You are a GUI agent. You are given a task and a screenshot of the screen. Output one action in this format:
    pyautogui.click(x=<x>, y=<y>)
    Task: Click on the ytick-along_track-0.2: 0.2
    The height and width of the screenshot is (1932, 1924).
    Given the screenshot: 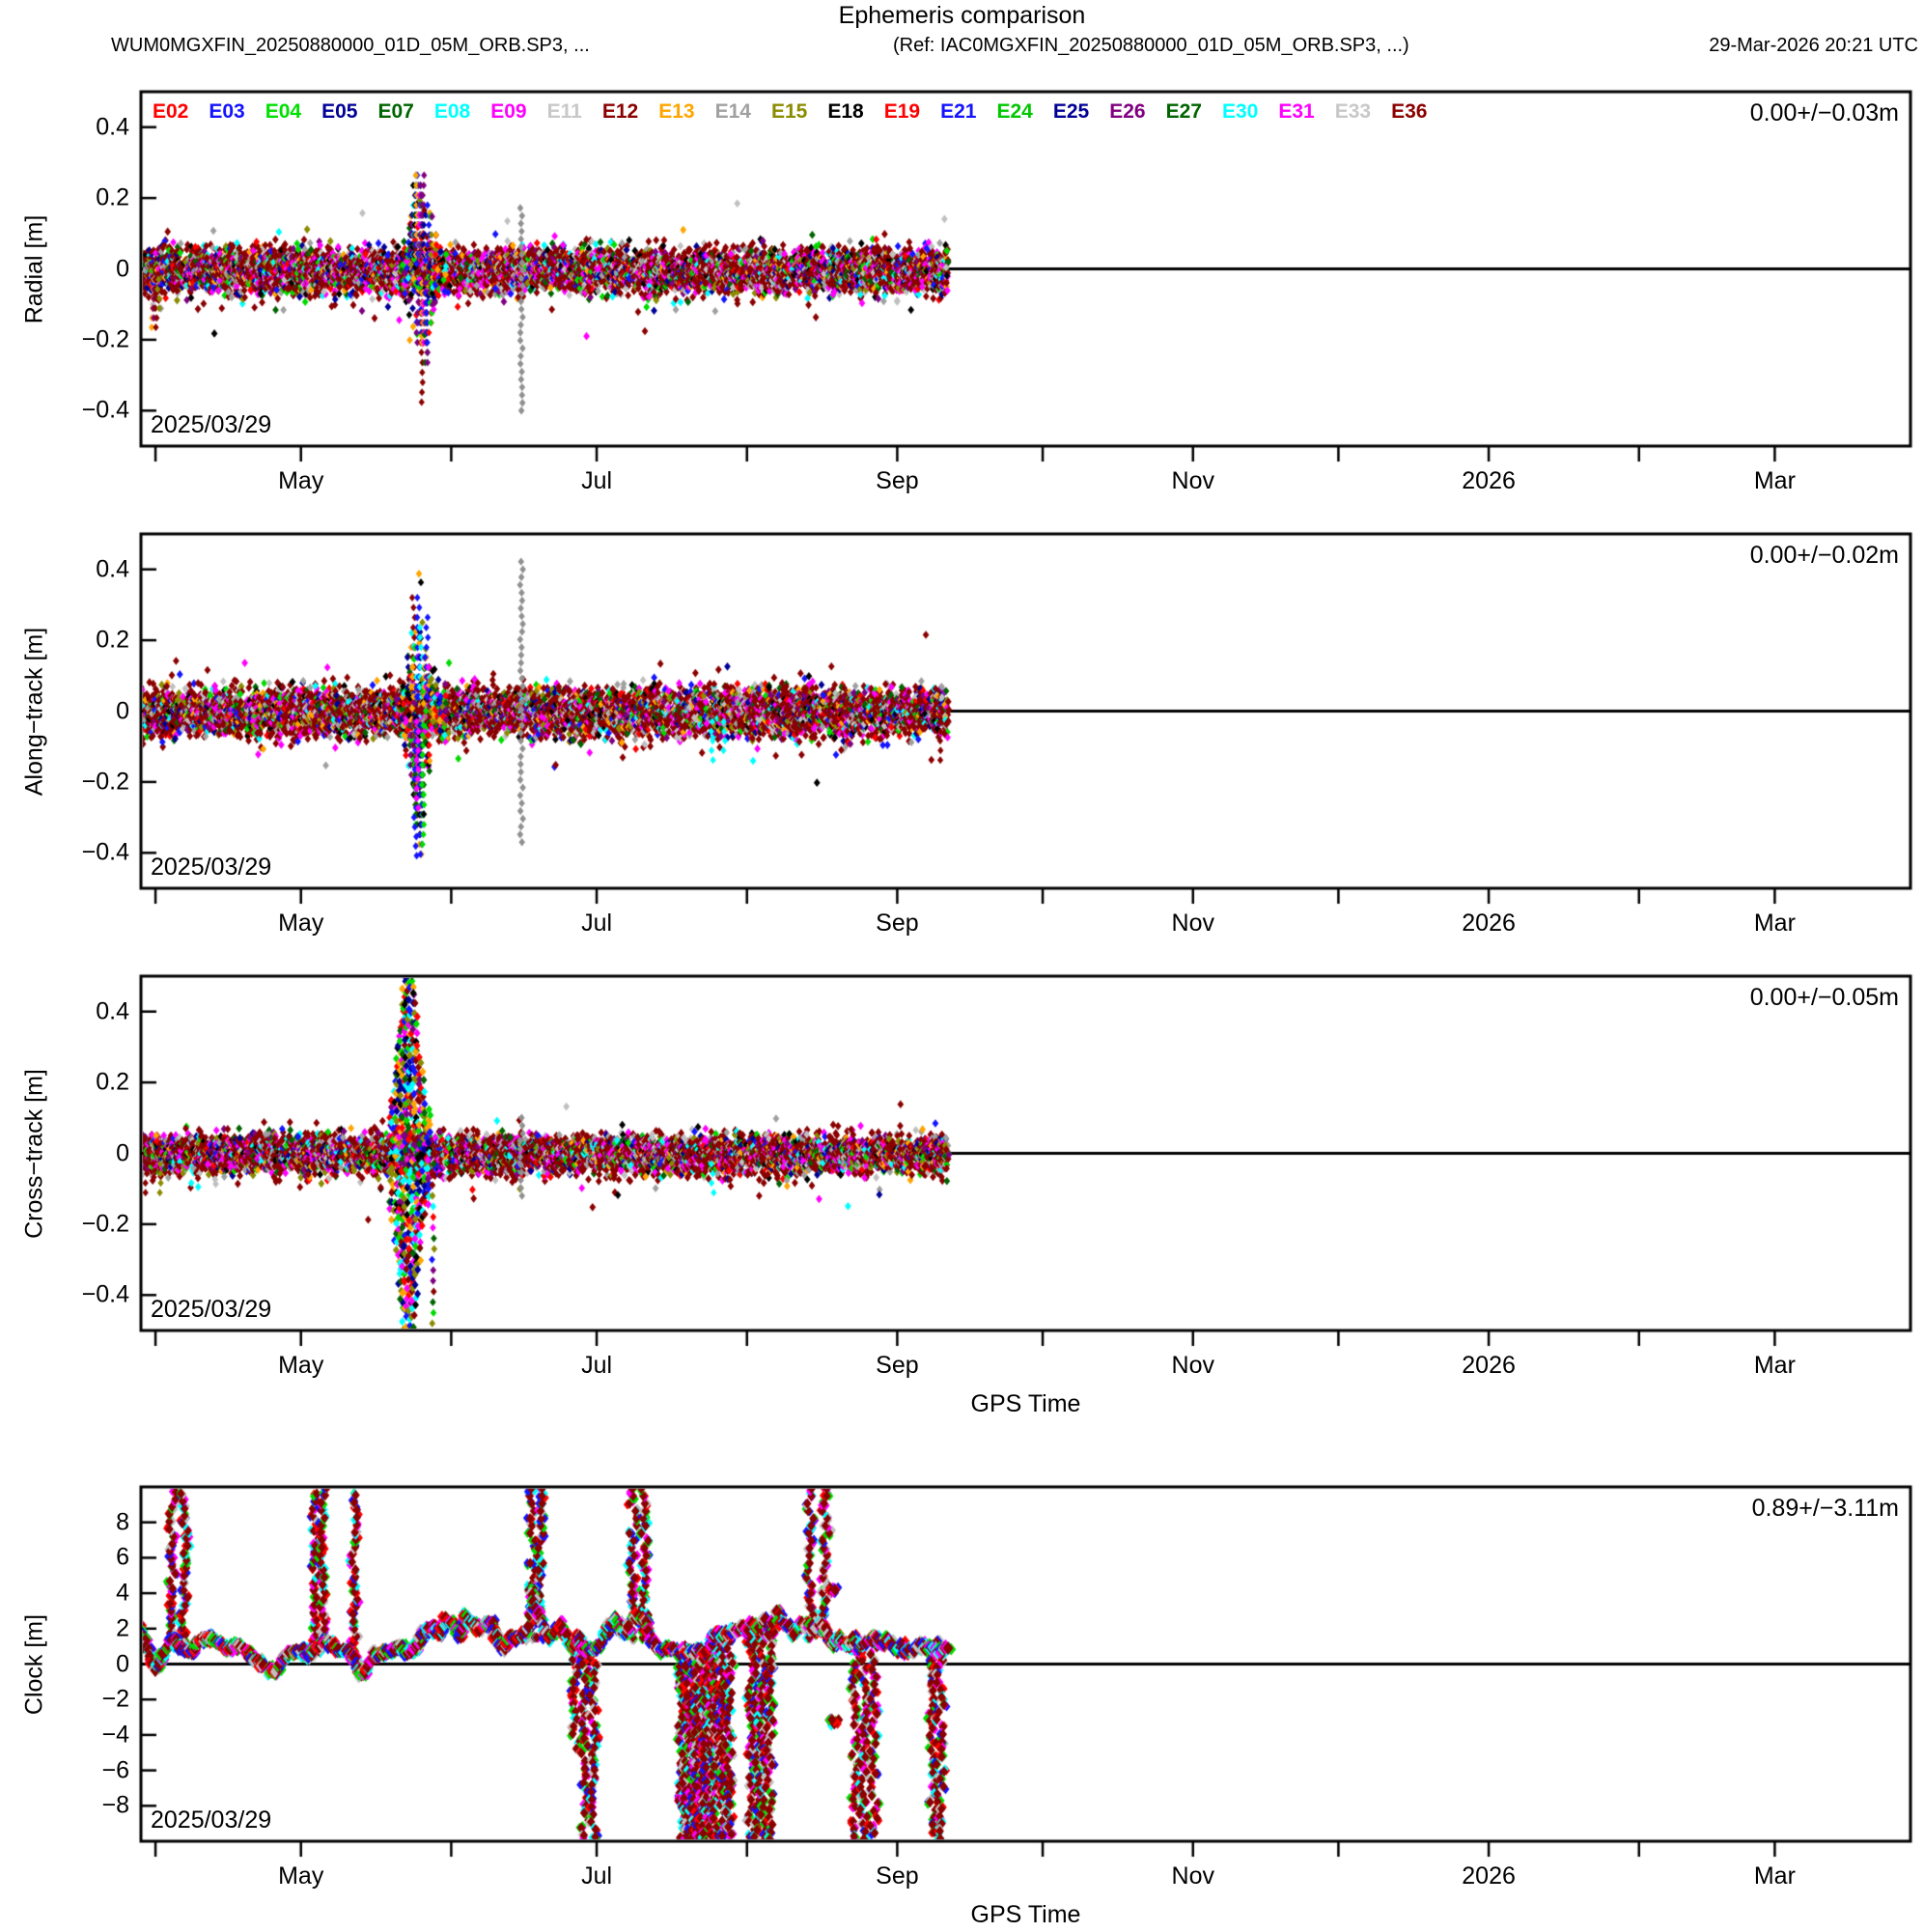 What is the action you would take?
    pyautogui.click(x=112, y=640)
    